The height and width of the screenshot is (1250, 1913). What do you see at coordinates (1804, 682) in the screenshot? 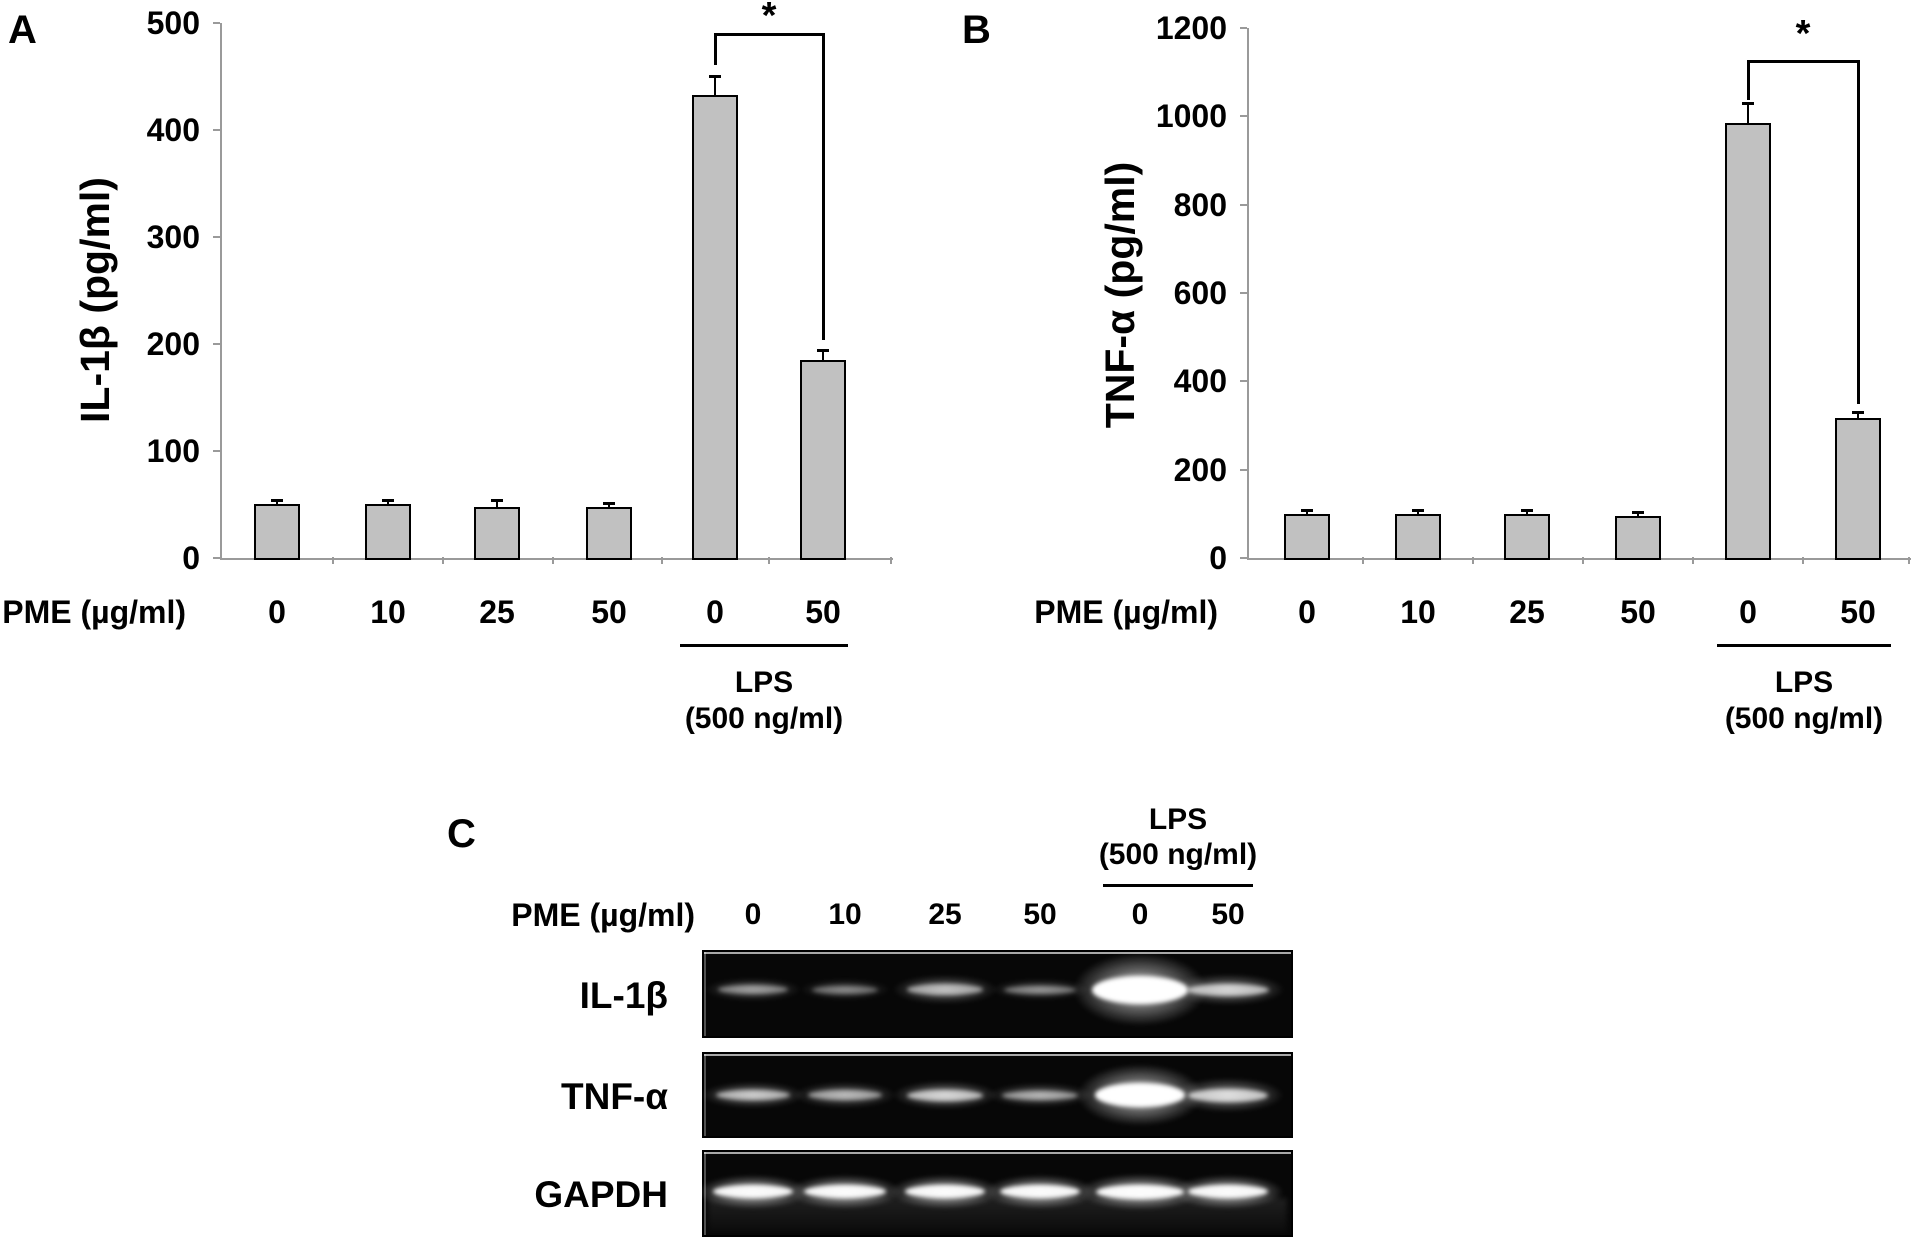
I see `panel-b-lps-label: LPS` at bounding box center [1804, 682].